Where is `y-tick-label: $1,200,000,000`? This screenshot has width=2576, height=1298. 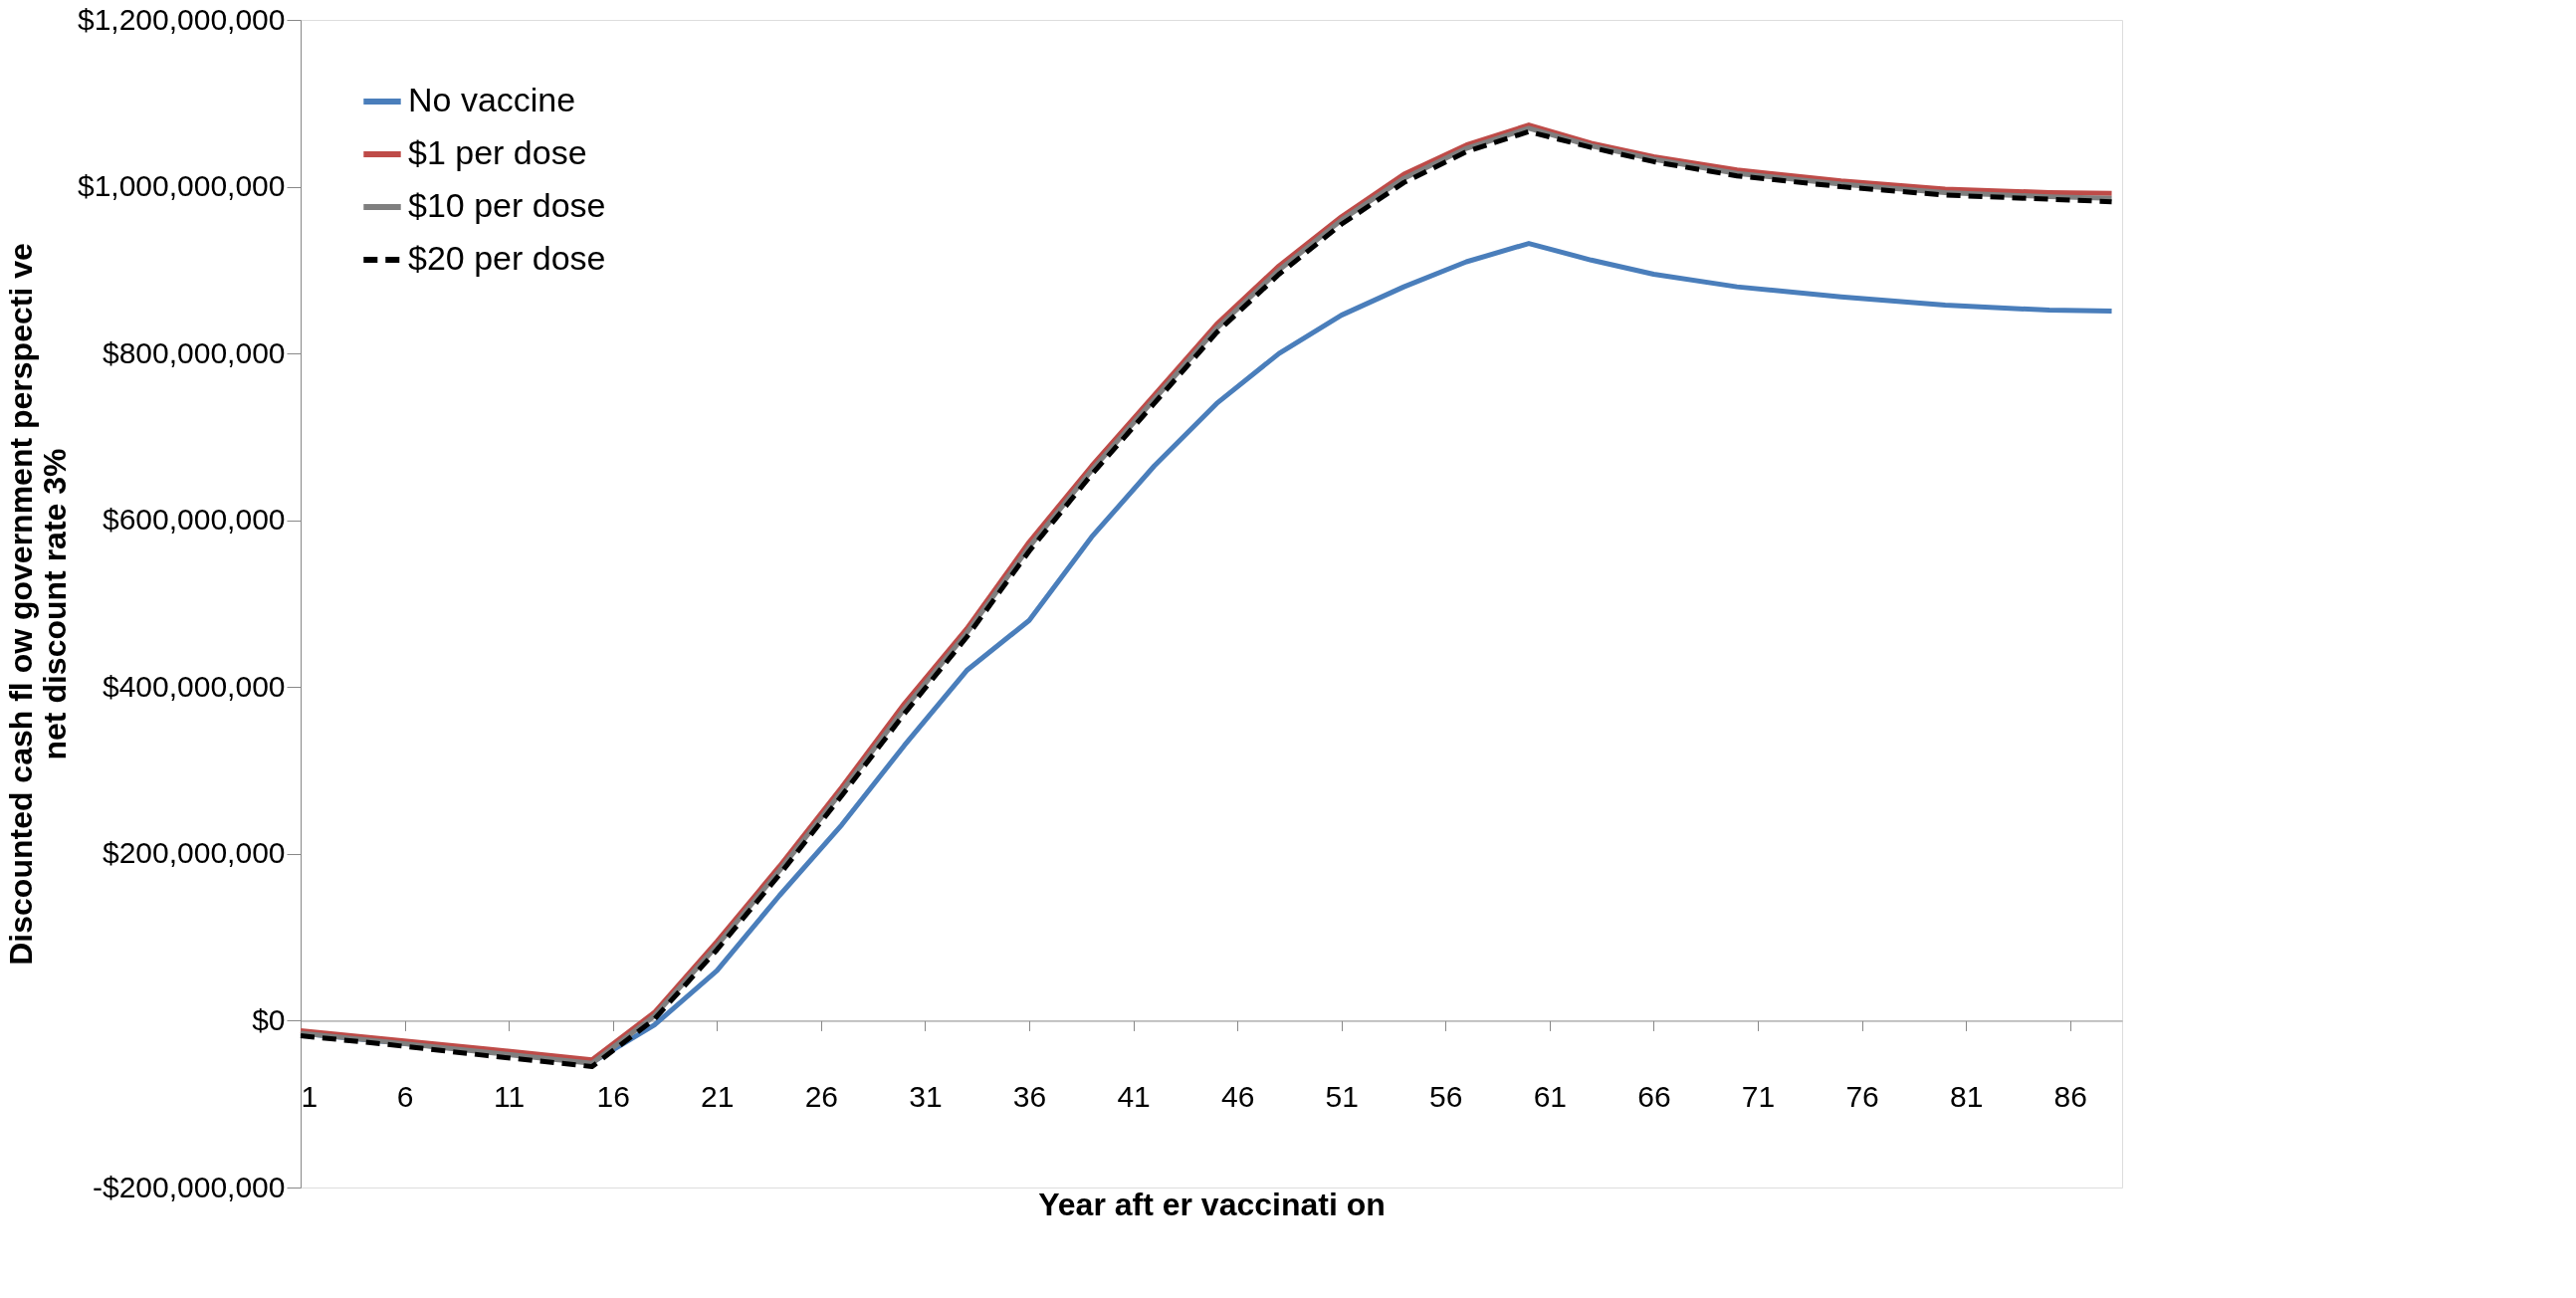
y-tick-label: $1,200,000,000 is located at coordinates (181, 19).